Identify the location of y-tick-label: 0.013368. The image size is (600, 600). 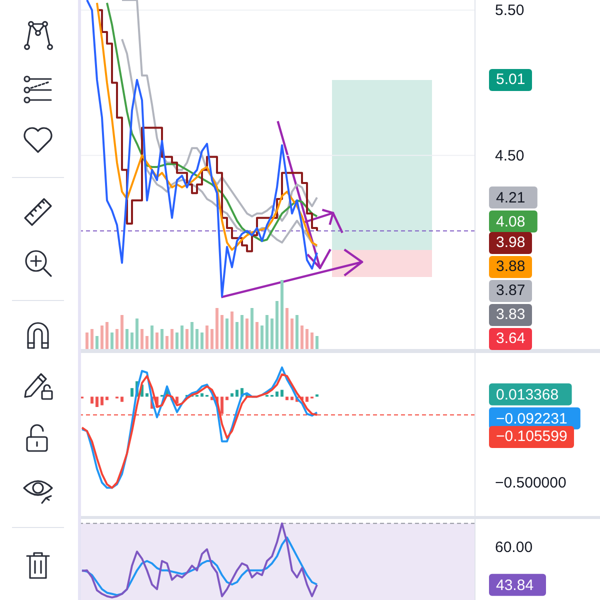
(527, 395).